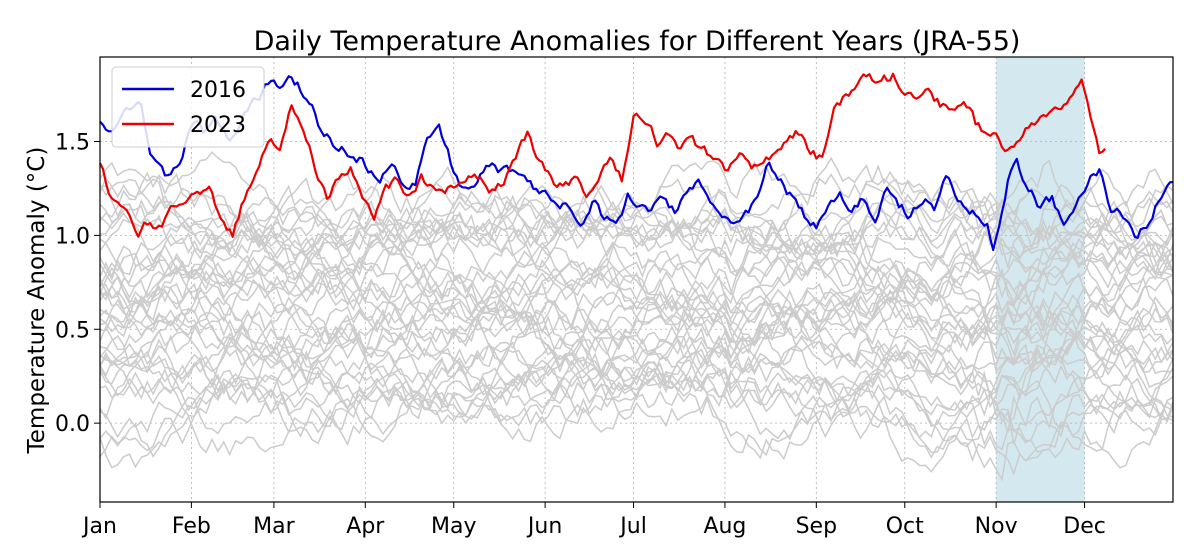  I want to click on y-axis-ticks: 0.0 0.5 1.0 1.5, so click(77, 283).